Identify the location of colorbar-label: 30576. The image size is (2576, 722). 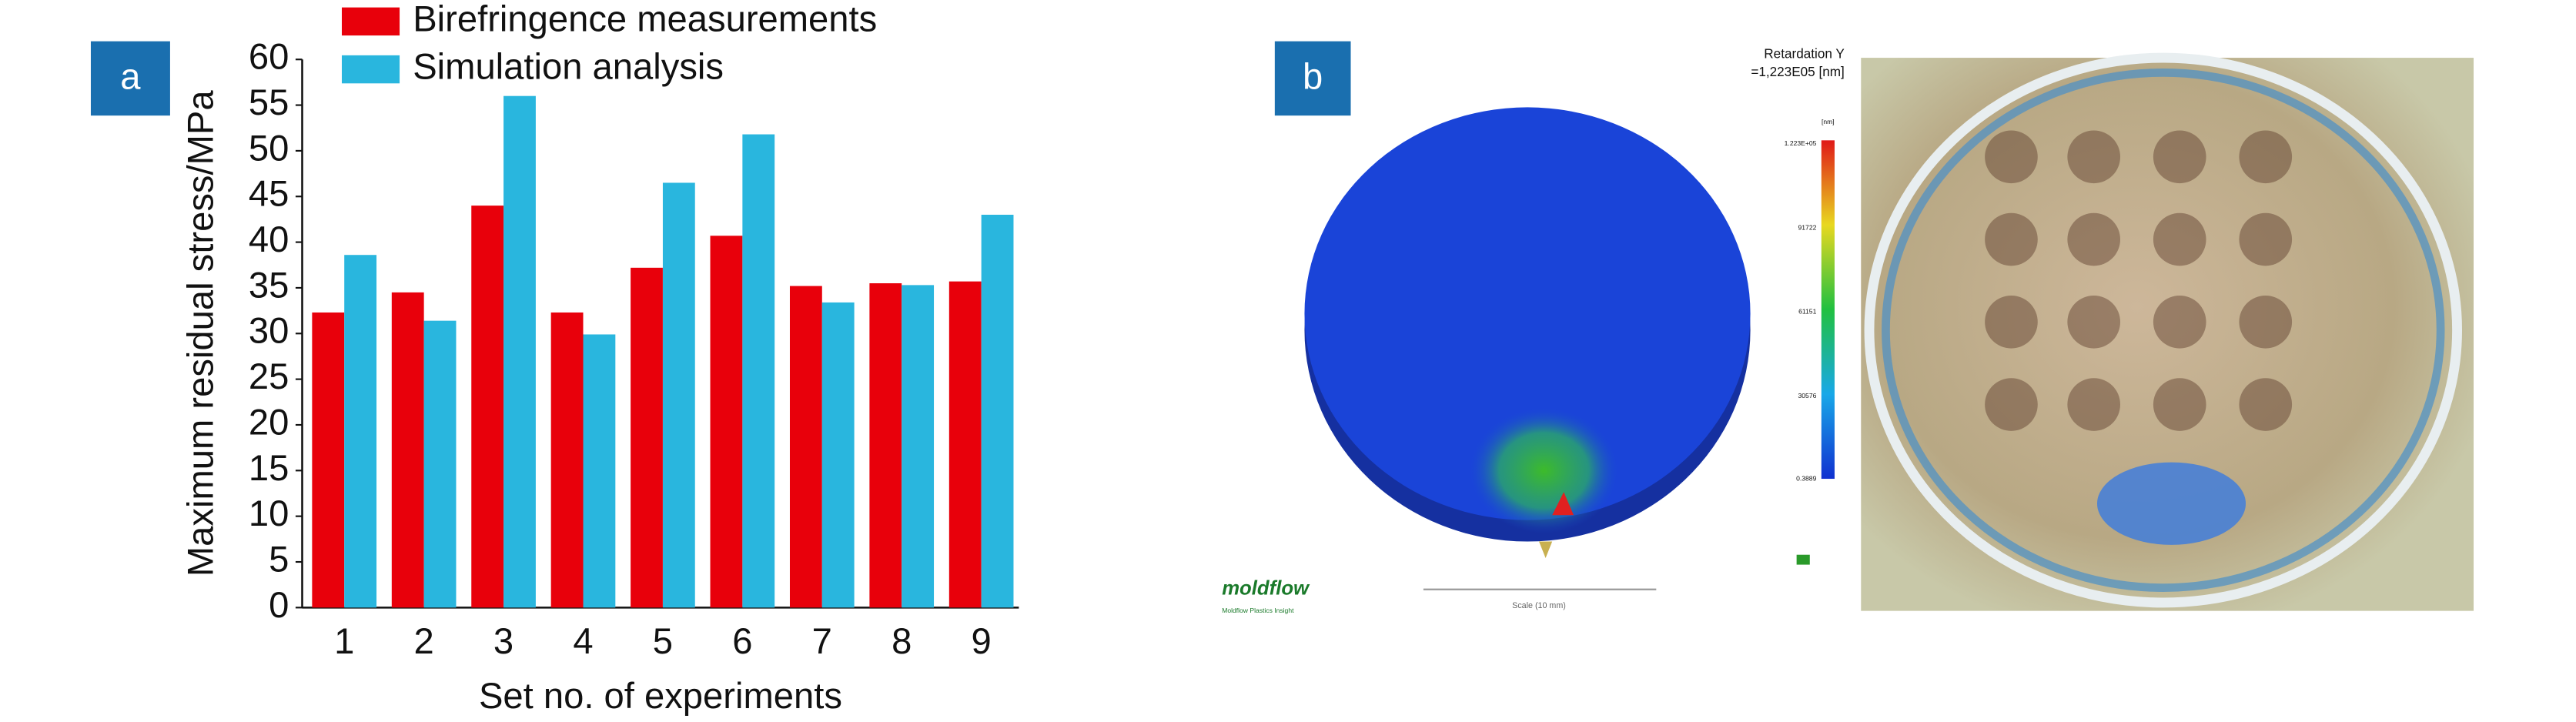
(1807, 395).